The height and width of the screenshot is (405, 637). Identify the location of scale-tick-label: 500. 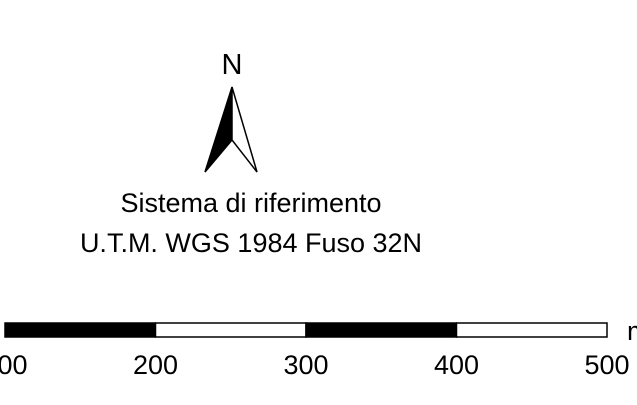
(606, 365).